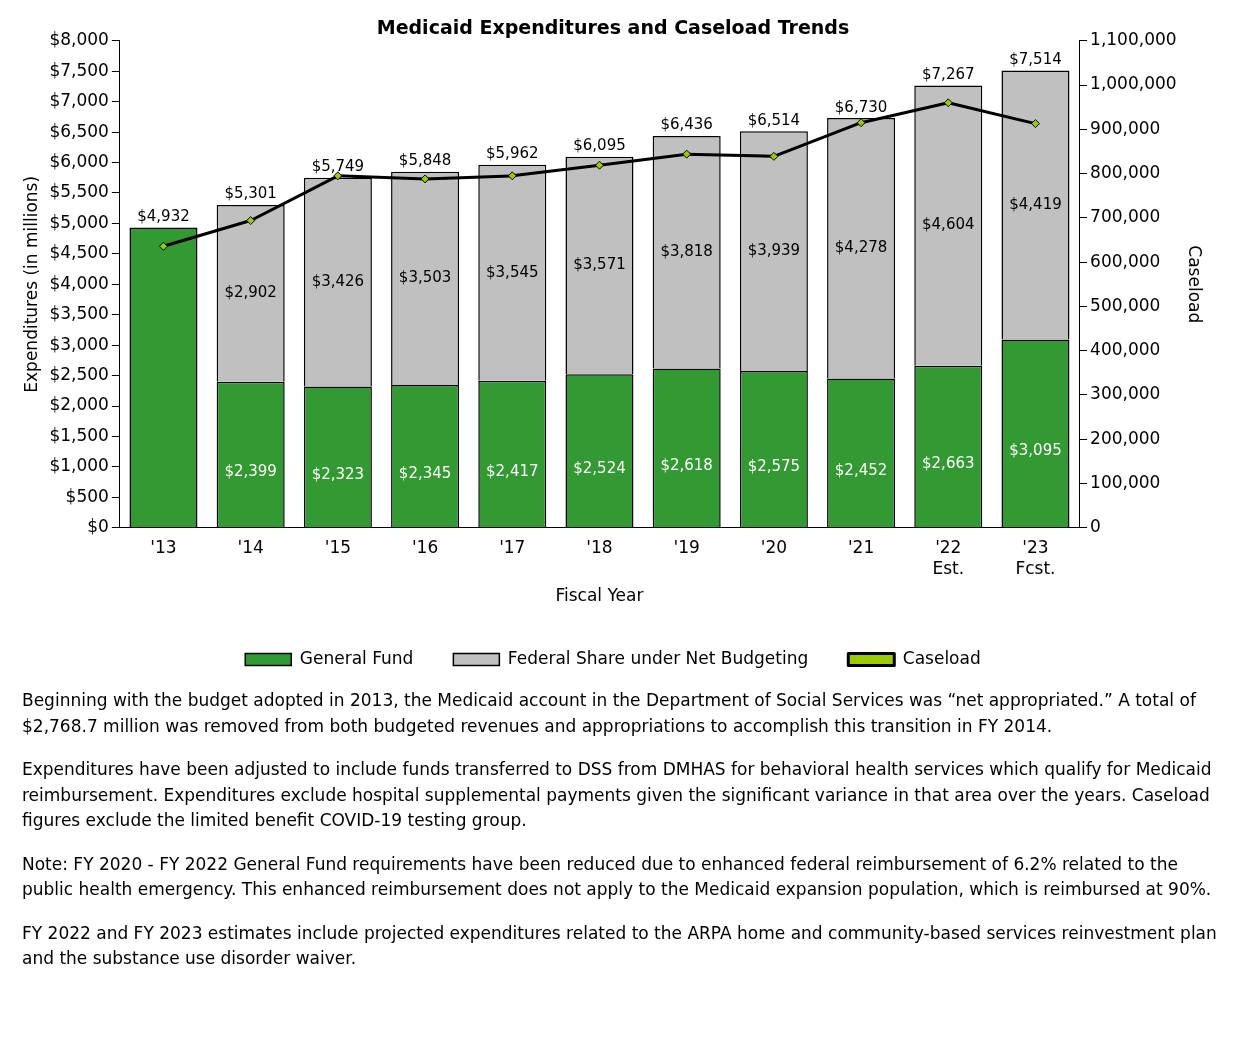 The height and width of the screenshot is (1039, 1250). What do you see at coordinates (79, 69) in the screenshot?
I see `y-tick-label: $7,500` at bounding box center [79, 69].